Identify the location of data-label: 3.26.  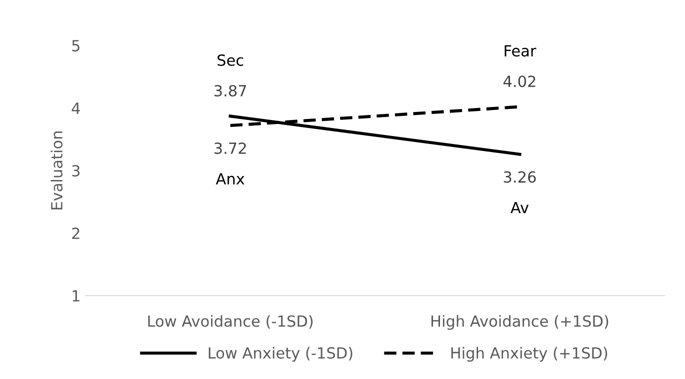
(520, 177).